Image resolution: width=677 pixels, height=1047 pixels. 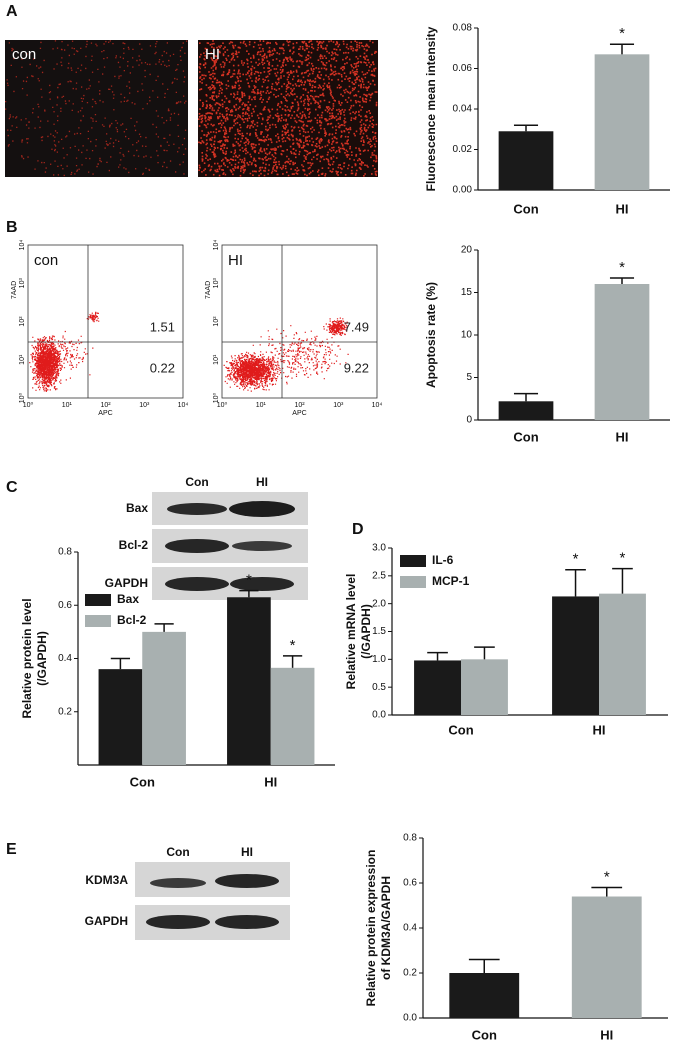 I want to click on y-tick-label: 0.02, so click(x=463, y=149).